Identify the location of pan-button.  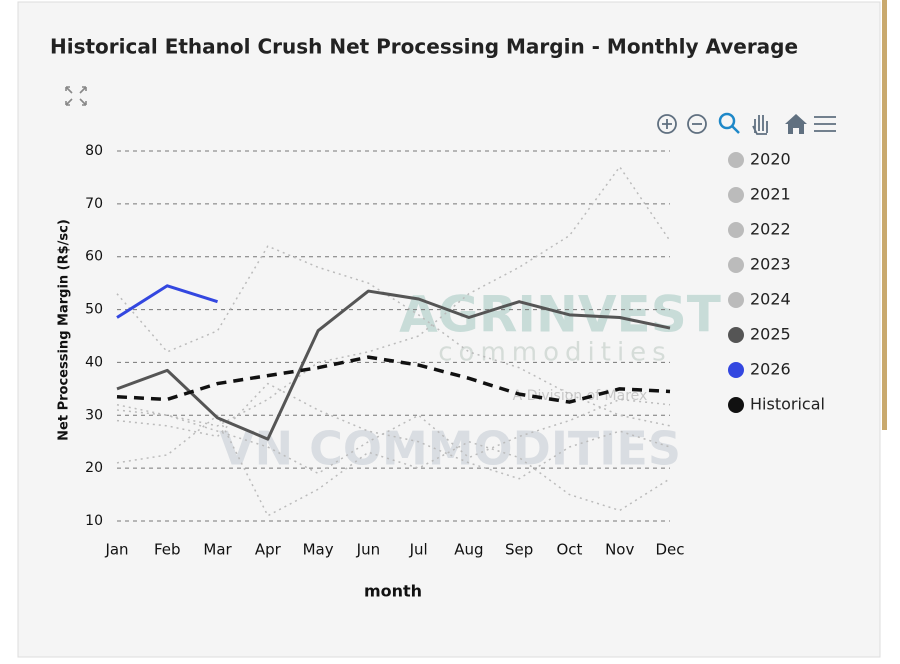
(760, 125).